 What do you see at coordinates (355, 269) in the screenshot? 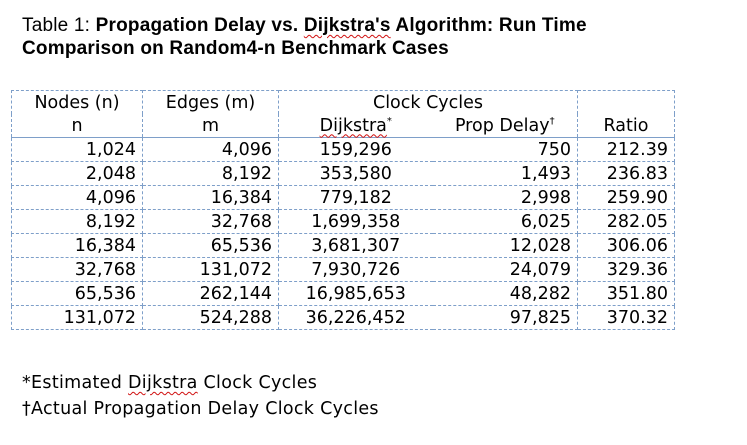
I see `cell-dijkstra: 7,930,726` at bounding box center [355, 269].